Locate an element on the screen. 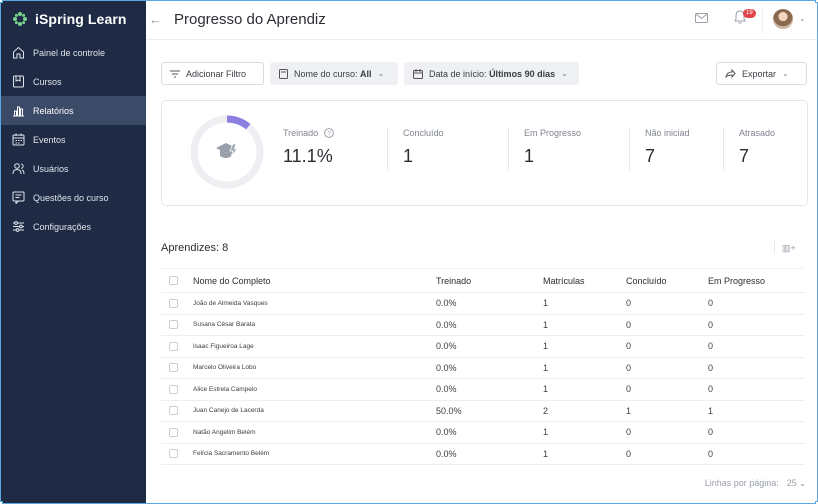  app-name: iSpring Learn is located at coordinates (81, 19).